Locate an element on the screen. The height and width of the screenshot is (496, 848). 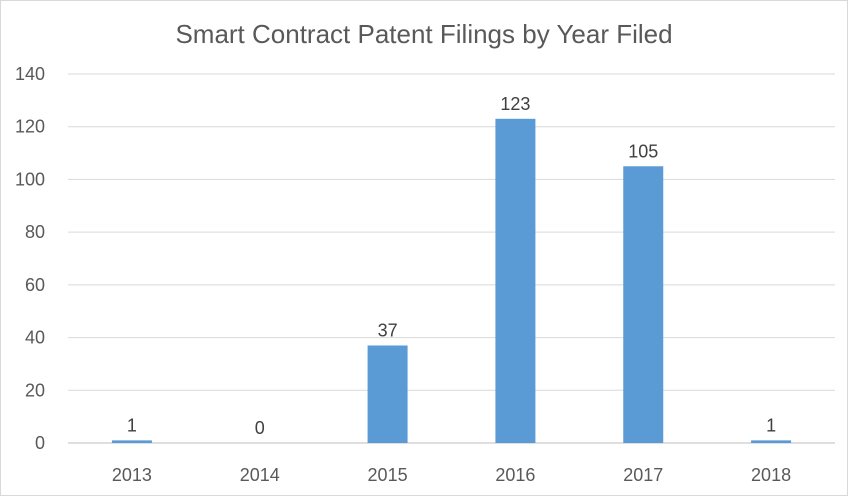
y-tick-label: 0 is located at coordinates (40, 443).